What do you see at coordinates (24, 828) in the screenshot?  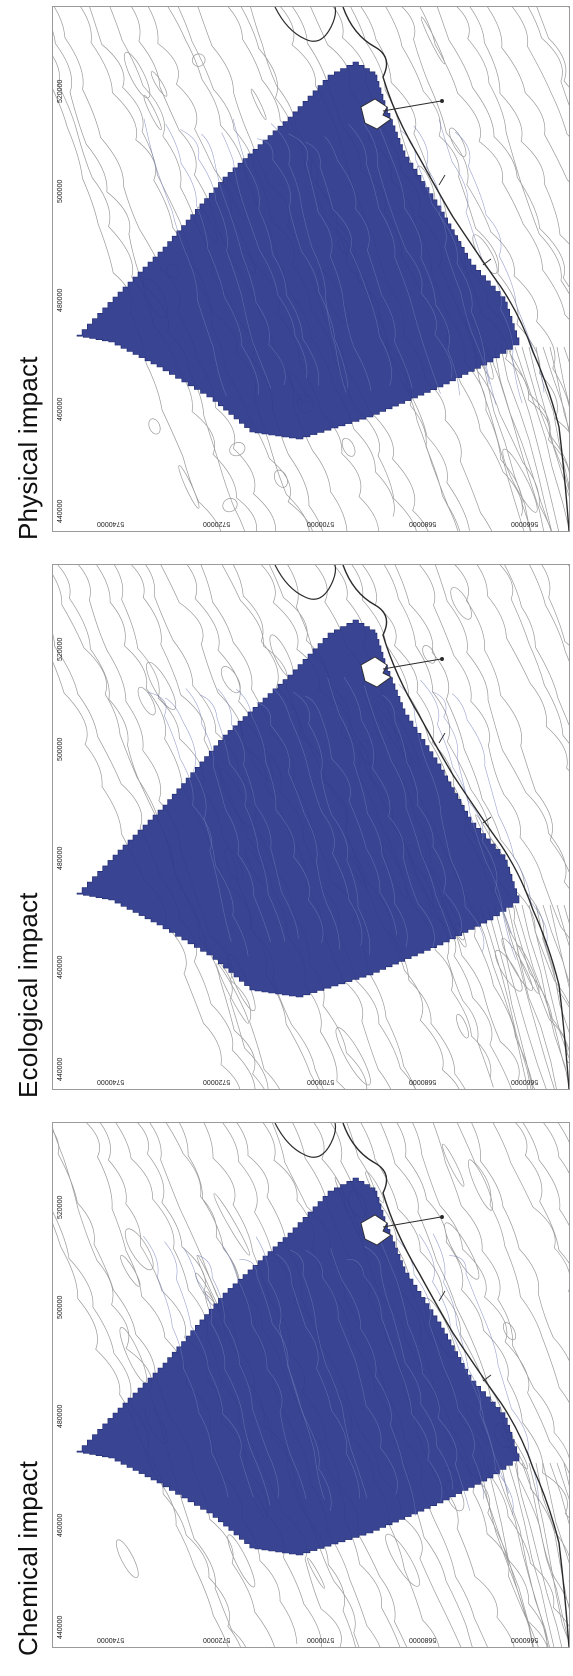 I see `panel-title-container: Ecological impact` at bounding box center [24, 828].